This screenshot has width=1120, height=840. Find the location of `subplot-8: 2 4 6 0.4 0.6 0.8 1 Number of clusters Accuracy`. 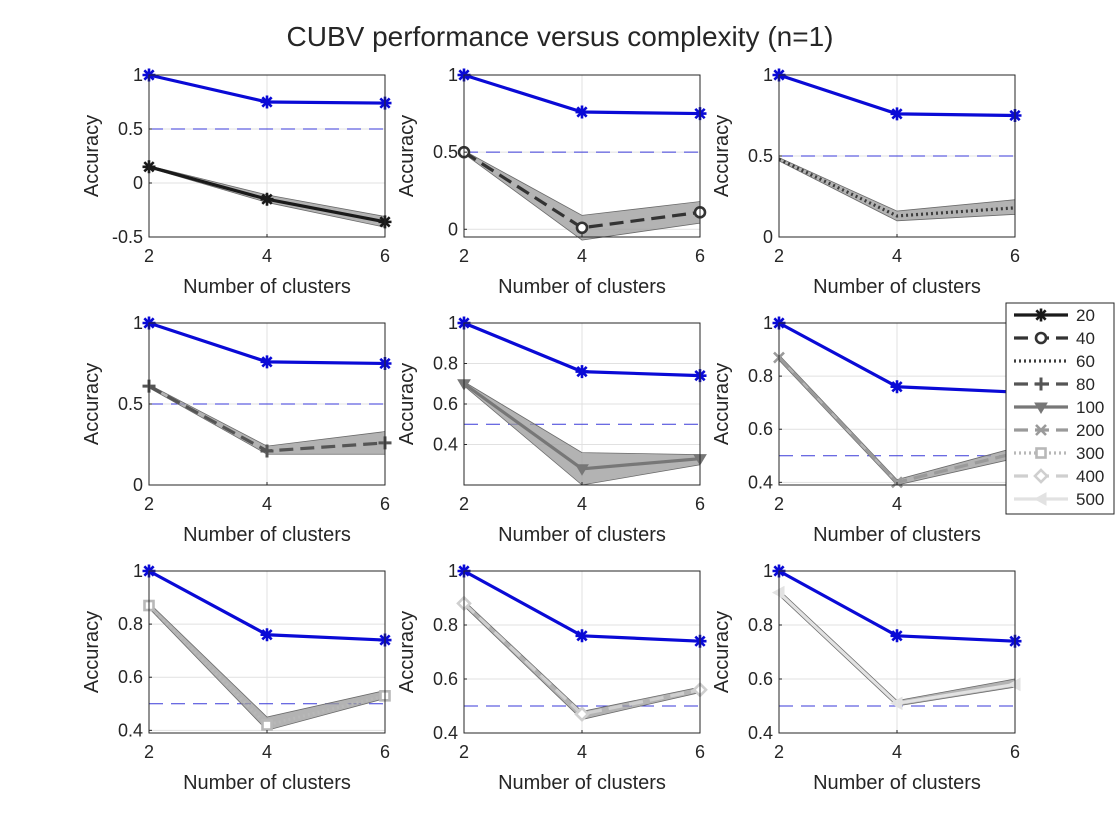

subplot-8: 2 4 6 0.4 0.6 0.8 1 Number of clusters Accuracy is located at coordinates (552, 677).